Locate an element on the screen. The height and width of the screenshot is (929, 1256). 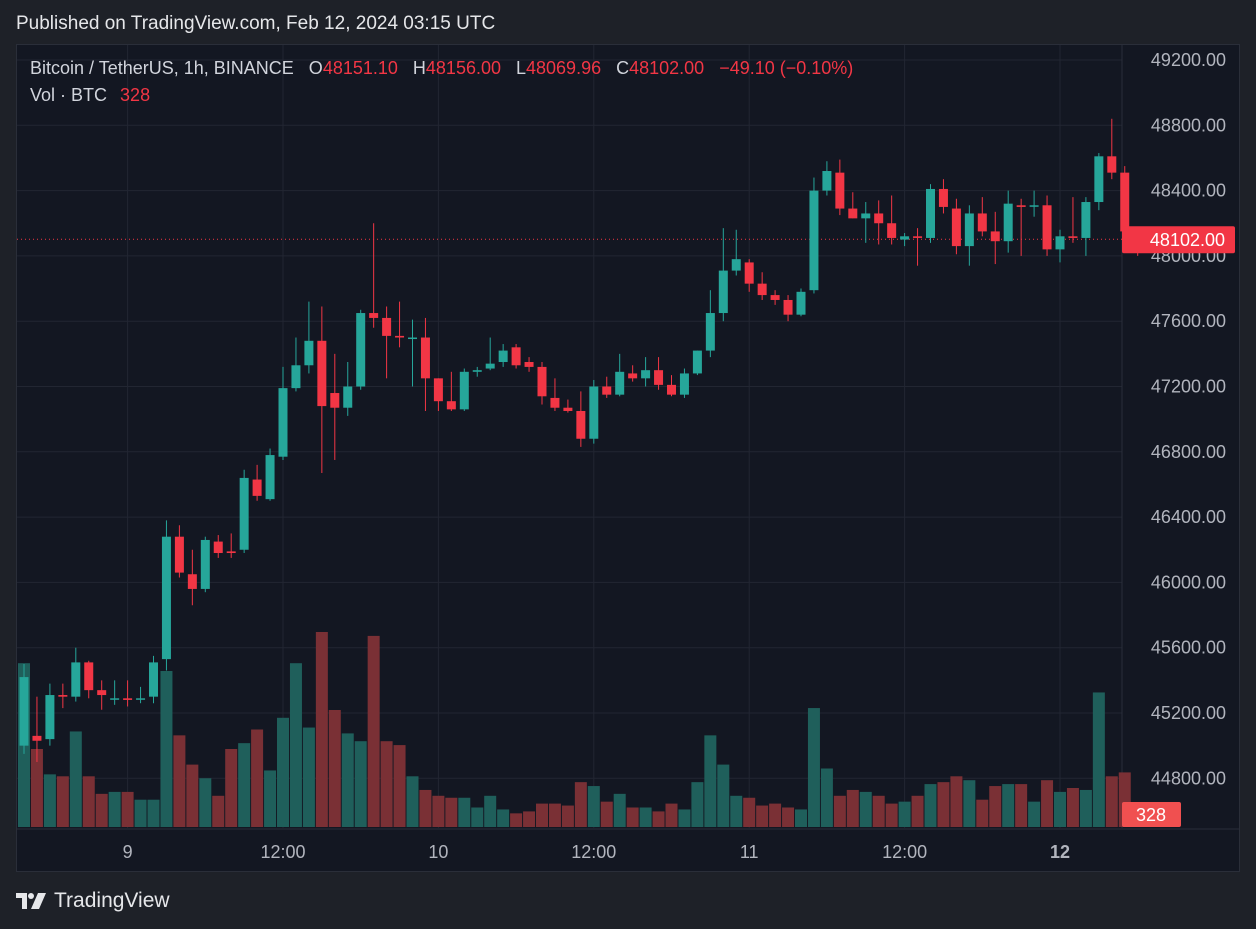
open-value: 48151.10 is located at coordinates (360, 68).